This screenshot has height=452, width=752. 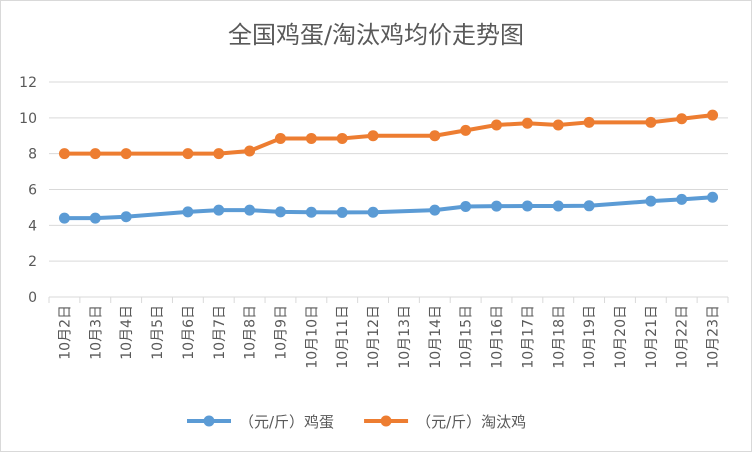 What do you see at coordinates (652, 337) in the screenshot?
I see `x-tick-label: 10月21日` at bounding box center [652, 337].